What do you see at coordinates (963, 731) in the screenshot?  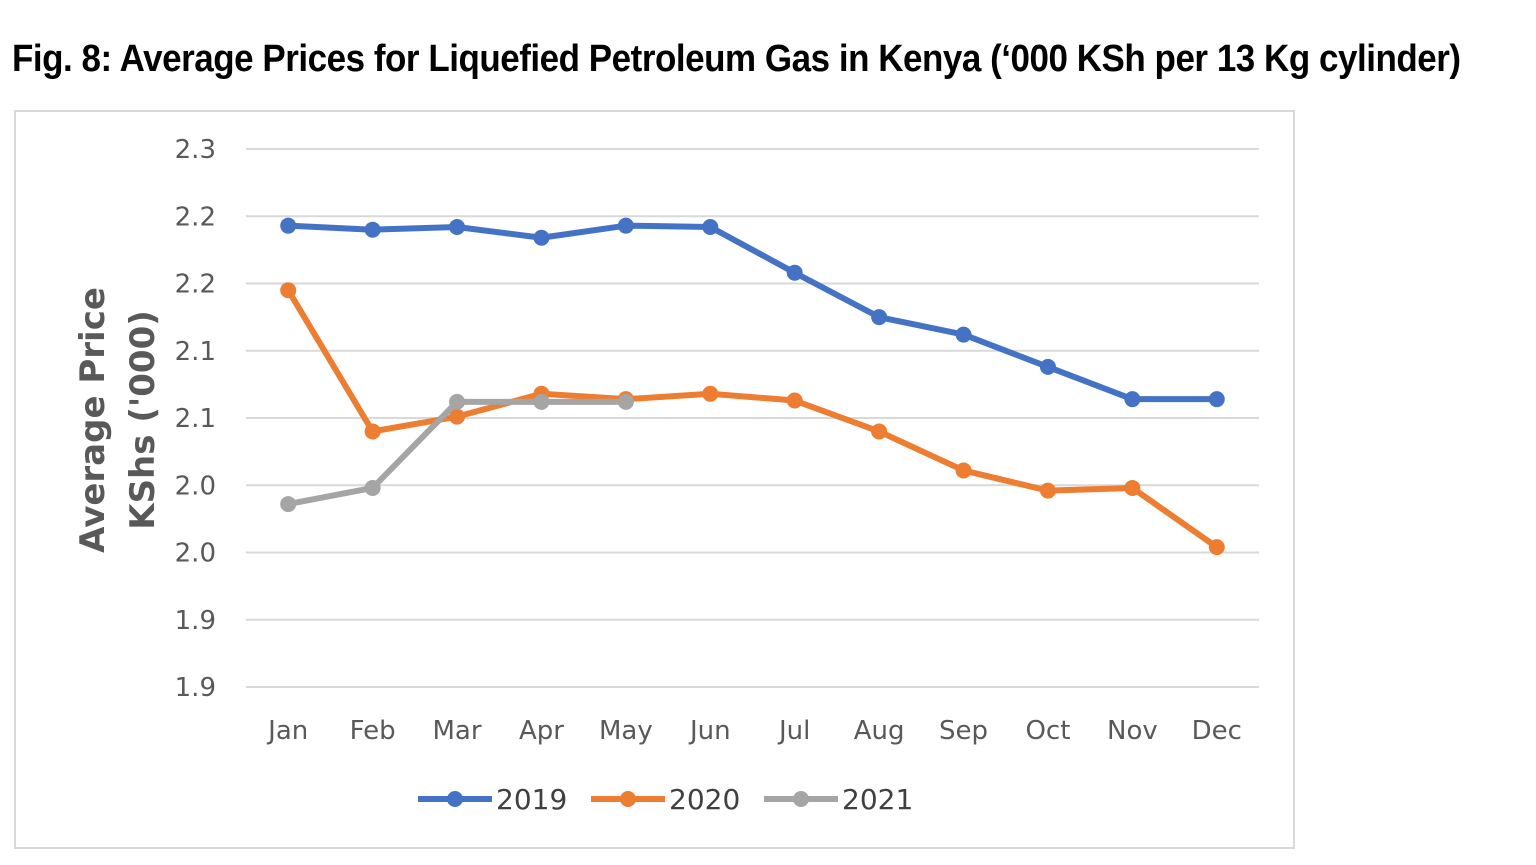 I see `x-tick-label: Sep` at bounding box center [963, 731].